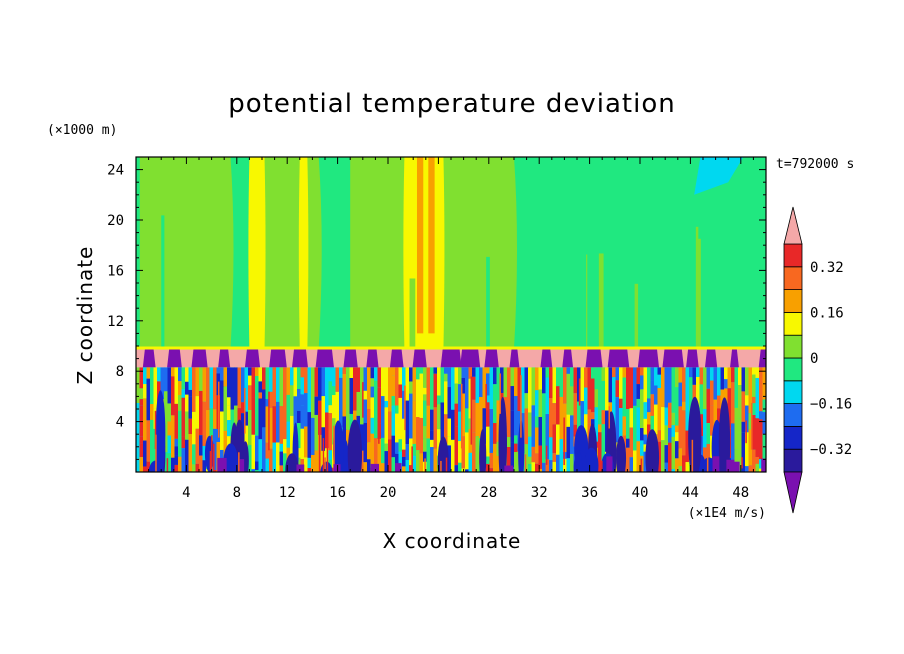  I want to click on y-tick-label: 4, so click(120, 423).